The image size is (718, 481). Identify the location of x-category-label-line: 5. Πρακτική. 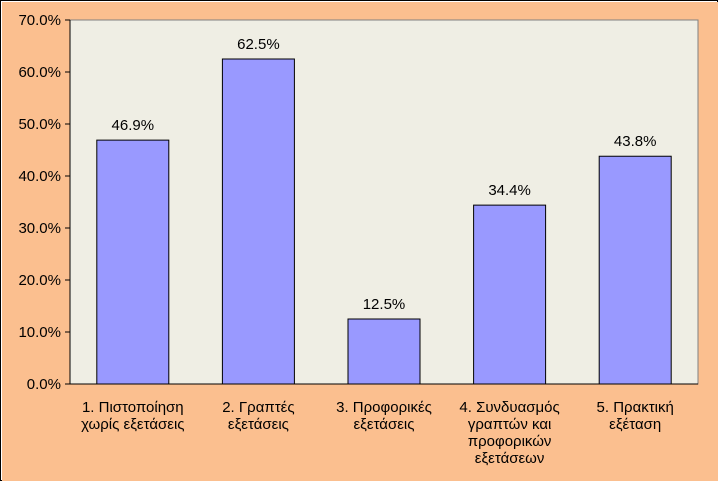
(635, 407).